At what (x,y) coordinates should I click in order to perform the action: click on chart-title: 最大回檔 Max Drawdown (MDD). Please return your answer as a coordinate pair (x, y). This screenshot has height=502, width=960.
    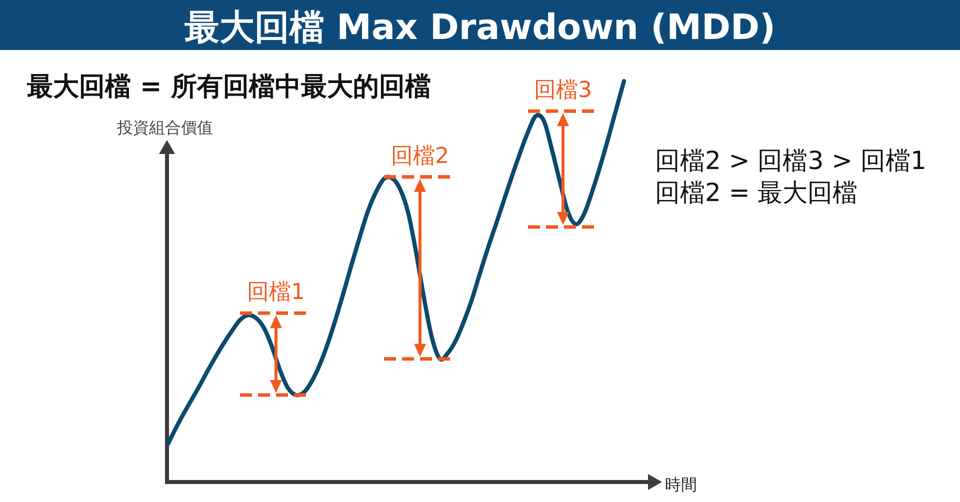
    Looking at the image, I should click on (480, 28).